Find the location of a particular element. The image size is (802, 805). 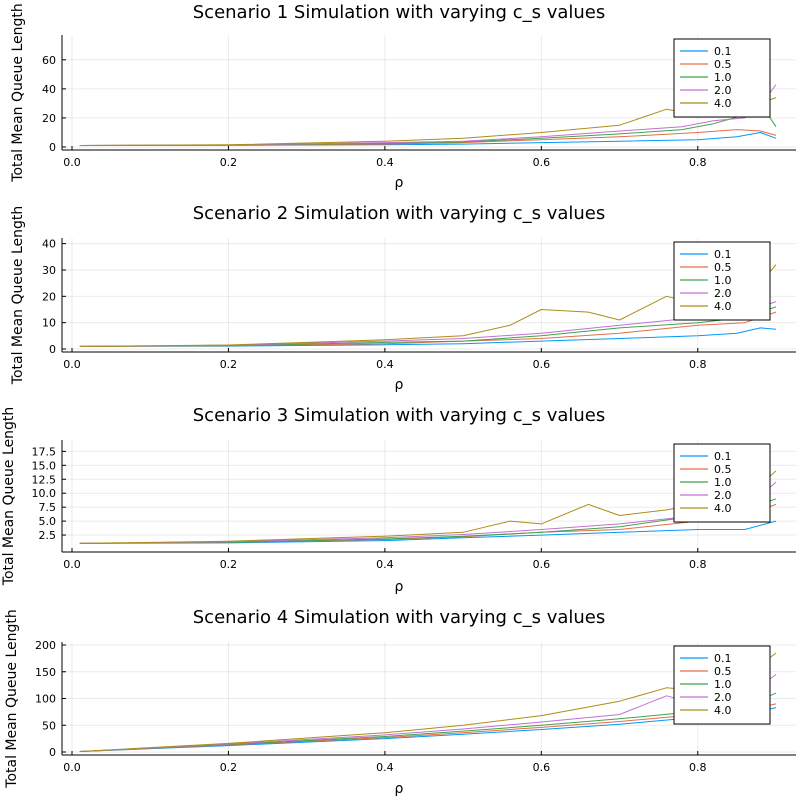

y-tick-label: 200 is located at coordinates (45, 645).